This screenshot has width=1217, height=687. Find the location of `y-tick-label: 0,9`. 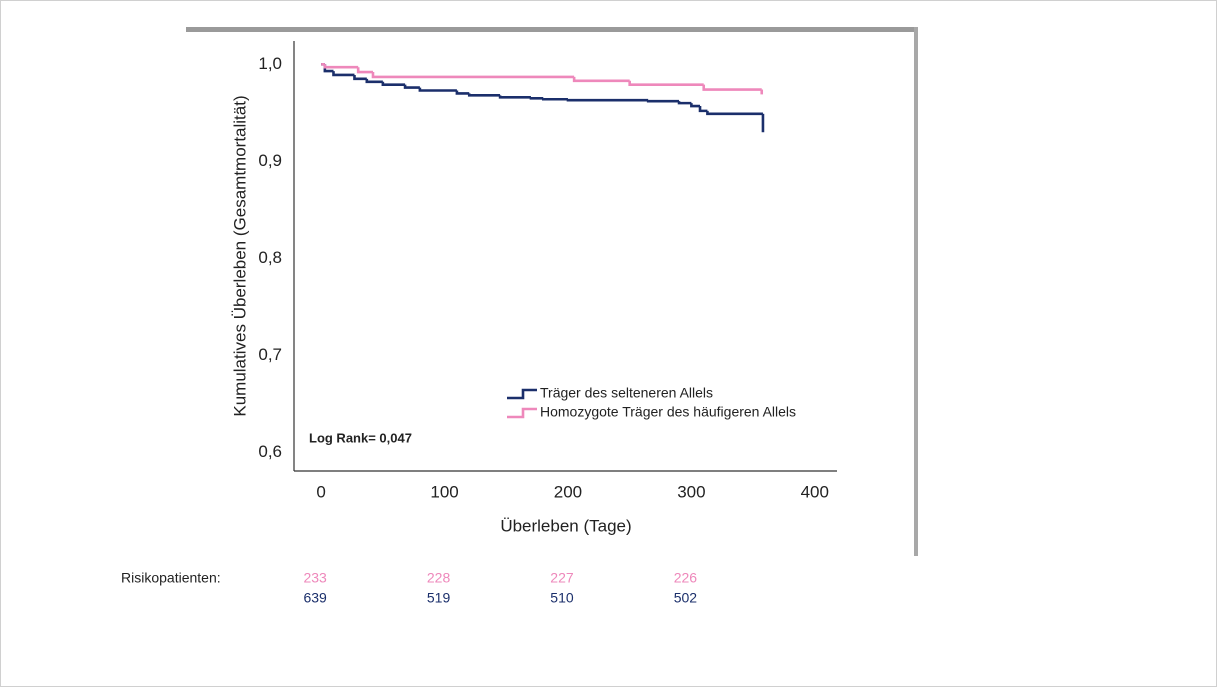

y-tick-label: 0,9 is located at coordinates (270, 160).